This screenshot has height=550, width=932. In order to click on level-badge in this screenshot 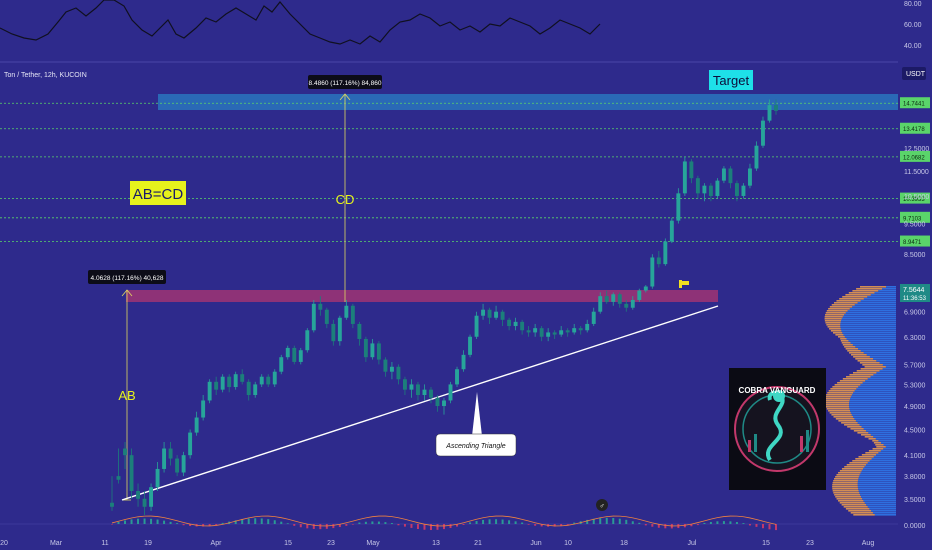, I will do `click(915, 103)`.